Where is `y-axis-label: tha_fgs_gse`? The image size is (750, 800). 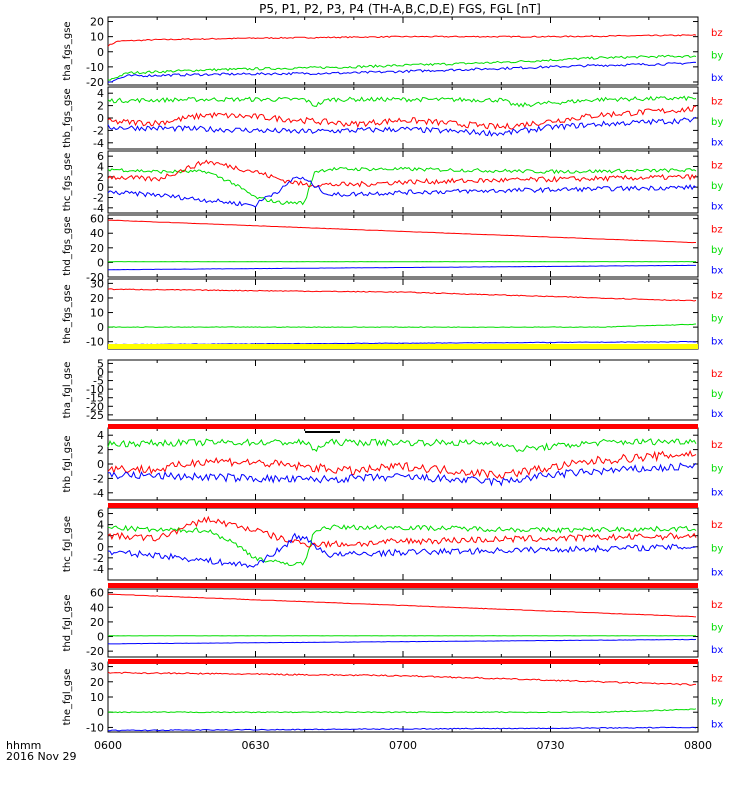 y-axis-label: tha_fgs_gse is located at coordinates (67, 50).